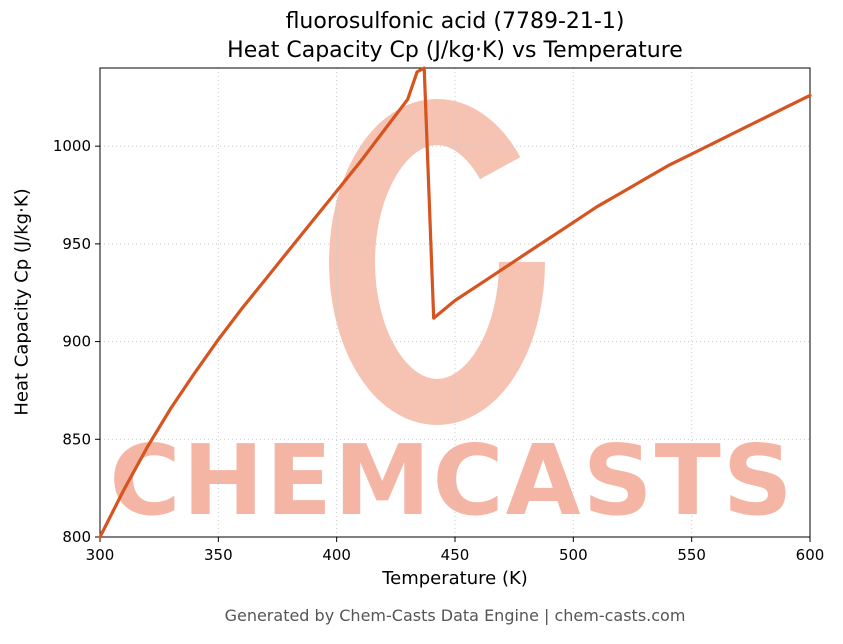 Image resolution: width=843 pixels, height=644 pixels. Describe the element at coordinates (336, 555) in the screenshot. I see `x-tick-label: 400` at that location.